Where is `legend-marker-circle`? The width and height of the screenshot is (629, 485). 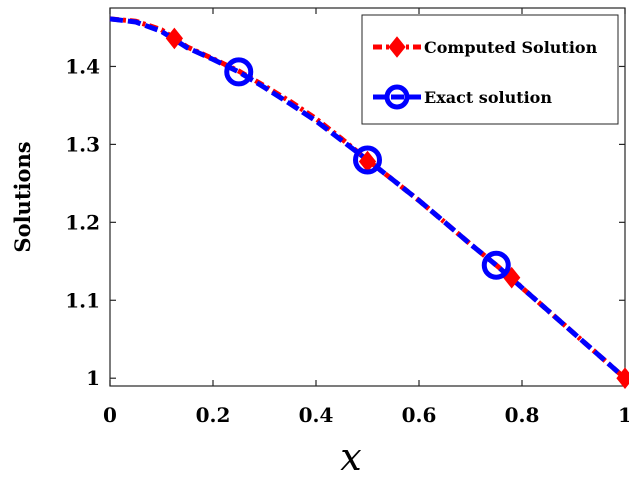
legend-marker-circle is located at coordinates (397, 97).